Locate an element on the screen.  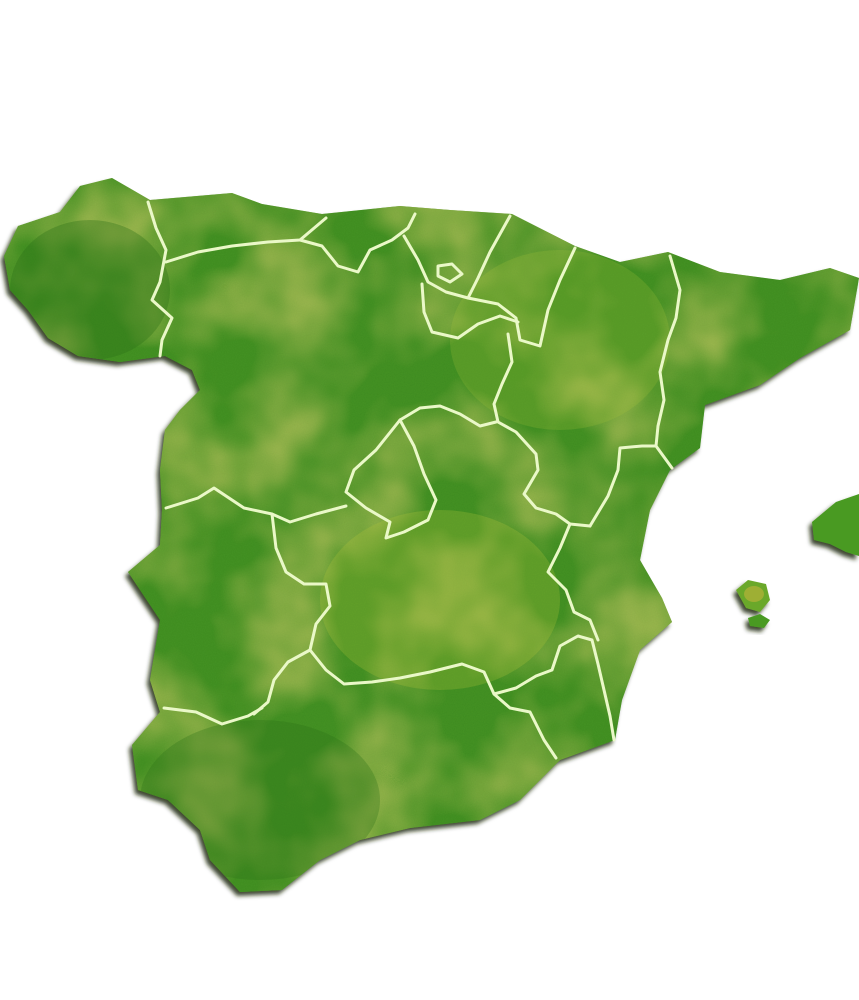
border-aragon-west is located at coordinates (542, 430).